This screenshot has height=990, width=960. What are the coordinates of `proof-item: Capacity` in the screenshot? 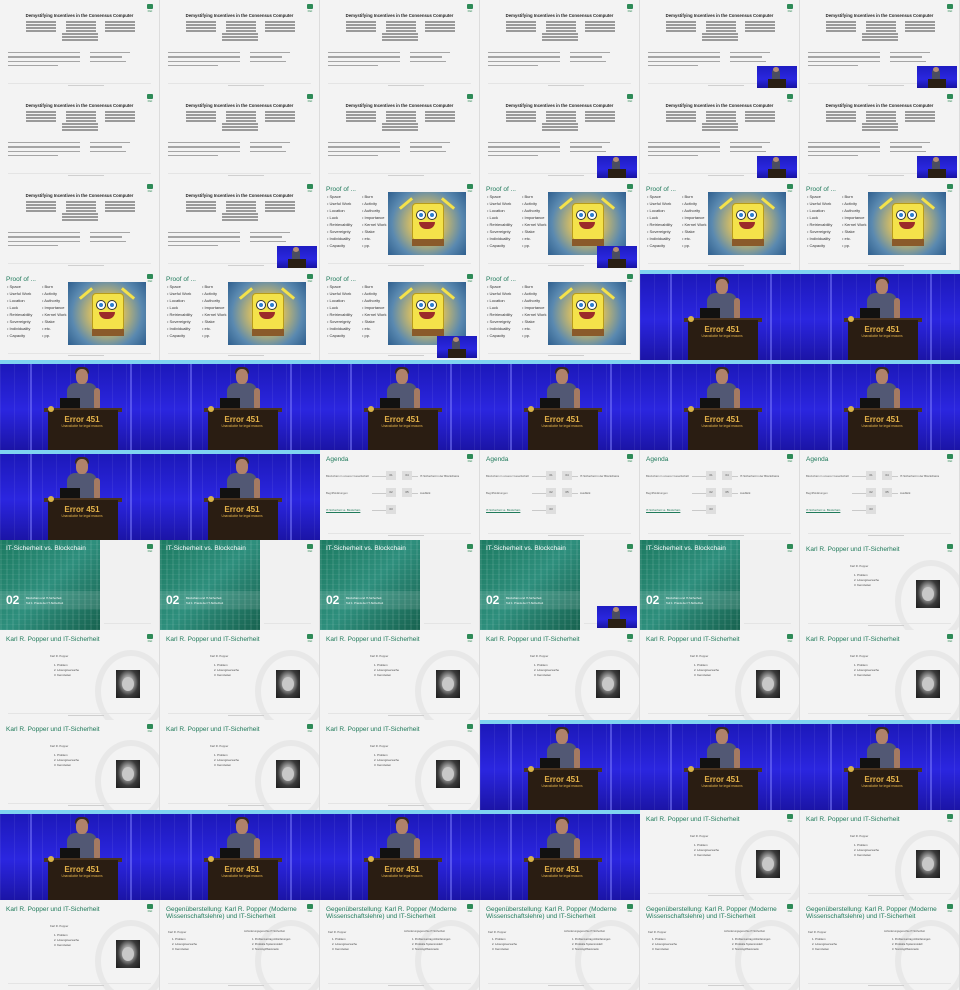 It's located at (824, 245).